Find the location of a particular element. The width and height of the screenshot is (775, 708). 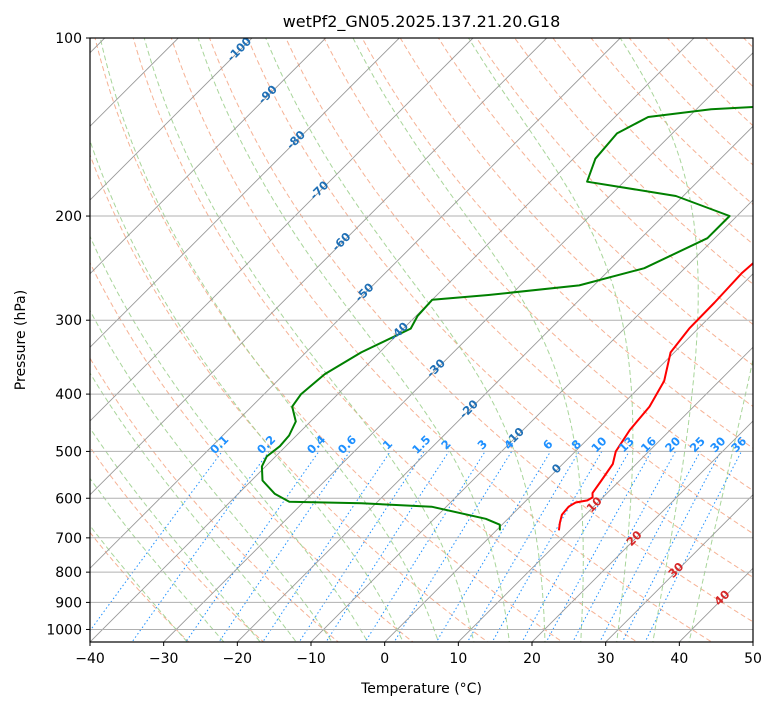

y-tick-label: 1000 is located at coordinates (64, 630).